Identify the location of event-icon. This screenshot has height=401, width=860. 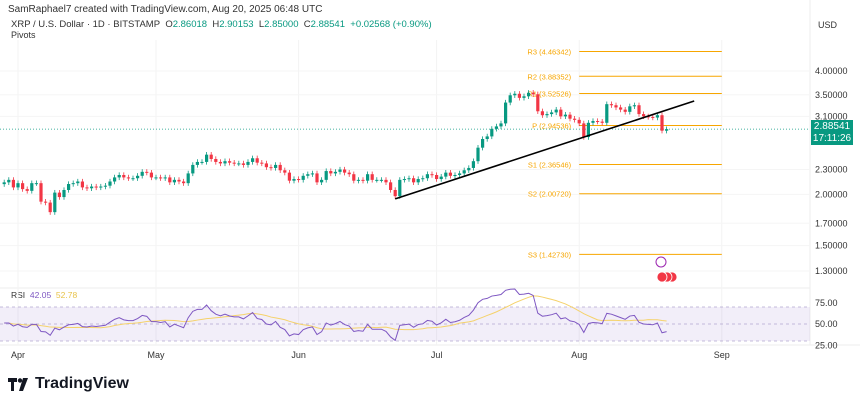
(661, 262).